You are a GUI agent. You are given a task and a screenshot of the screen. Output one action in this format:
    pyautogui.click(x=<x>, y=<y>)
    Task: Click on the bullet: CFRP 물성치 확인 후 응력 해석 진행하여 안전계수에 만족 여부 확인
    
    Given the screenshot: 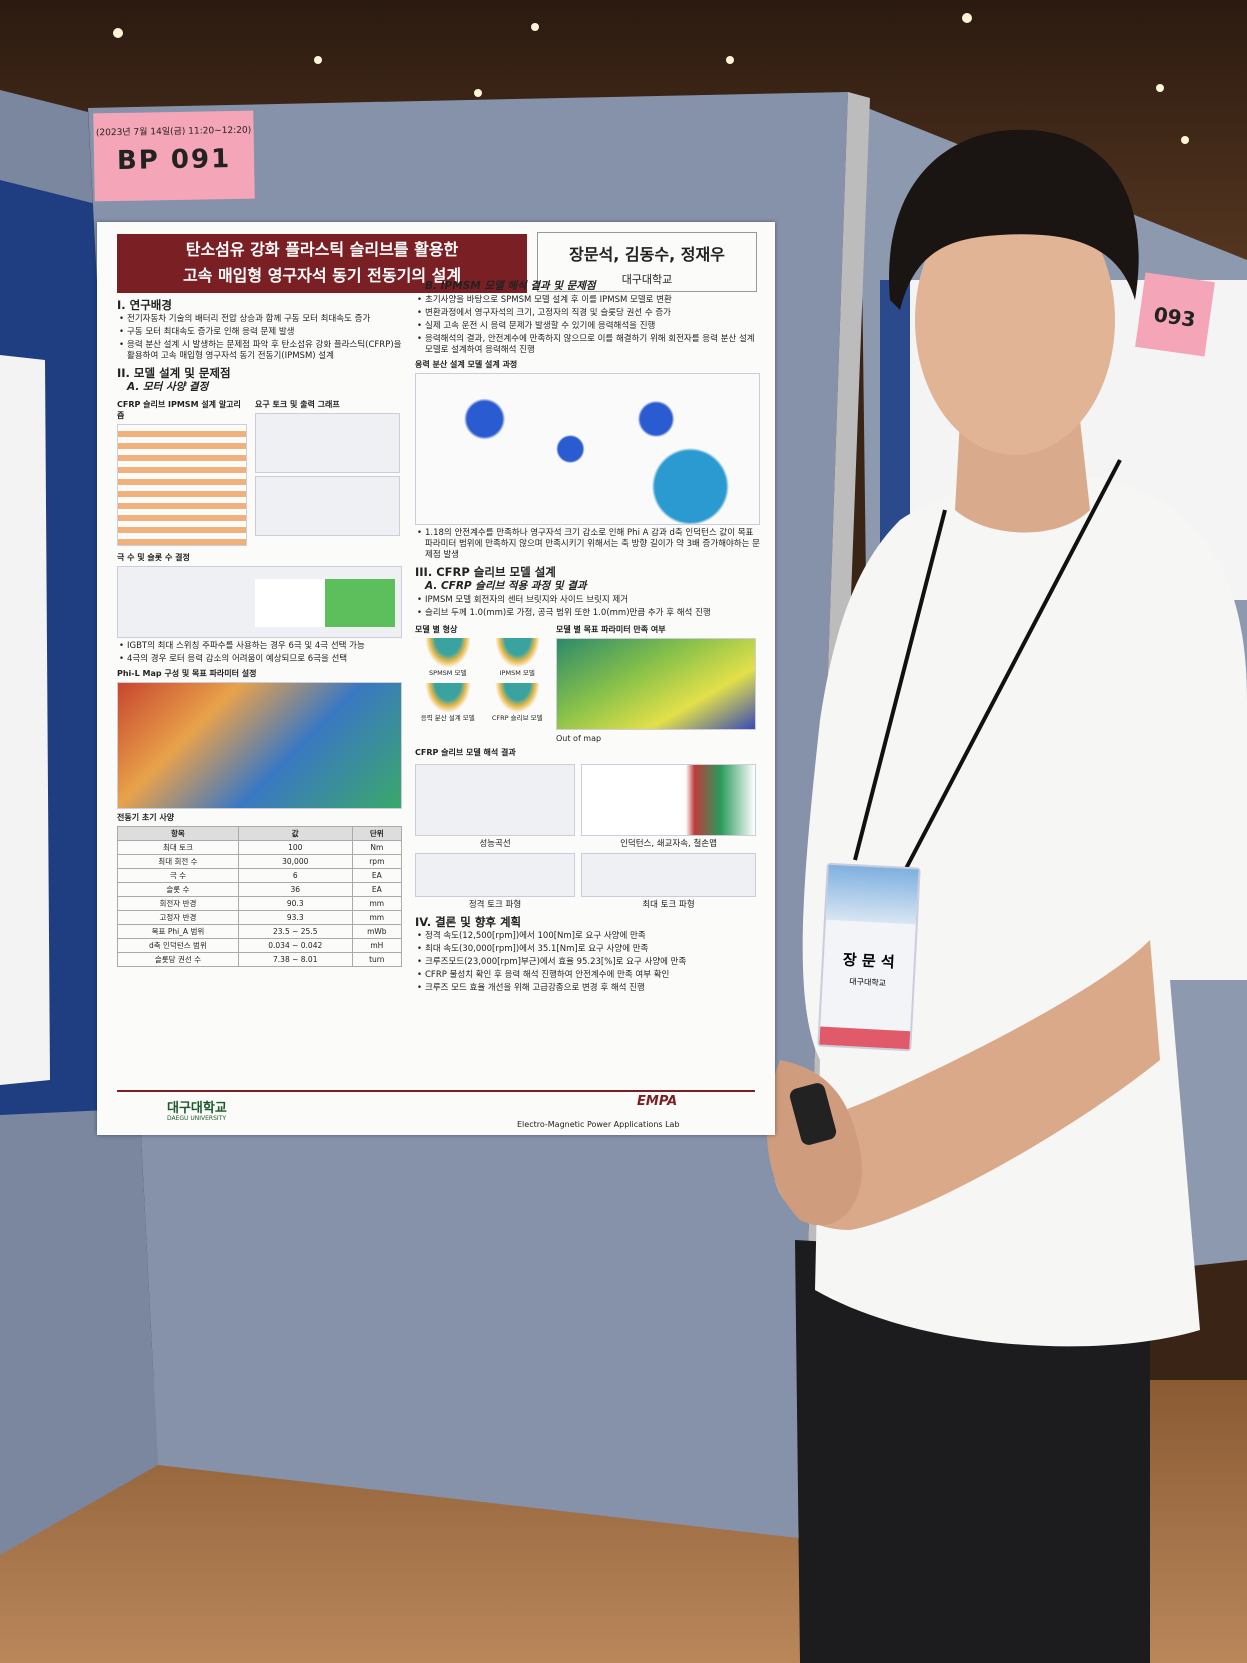 What is the action you would take?
    pyautogui.click(x=587, y=975)
    